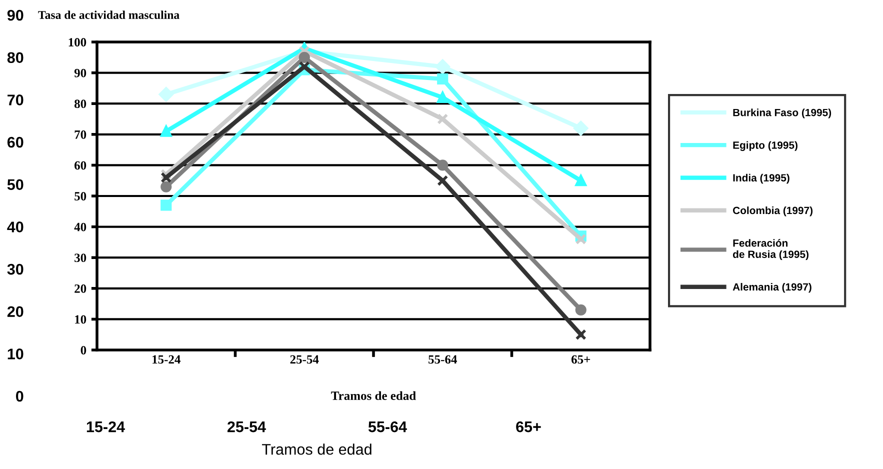 This screenshot has width=883, height=469. I want to click on y-tick-label: 100, so click(77, 42).